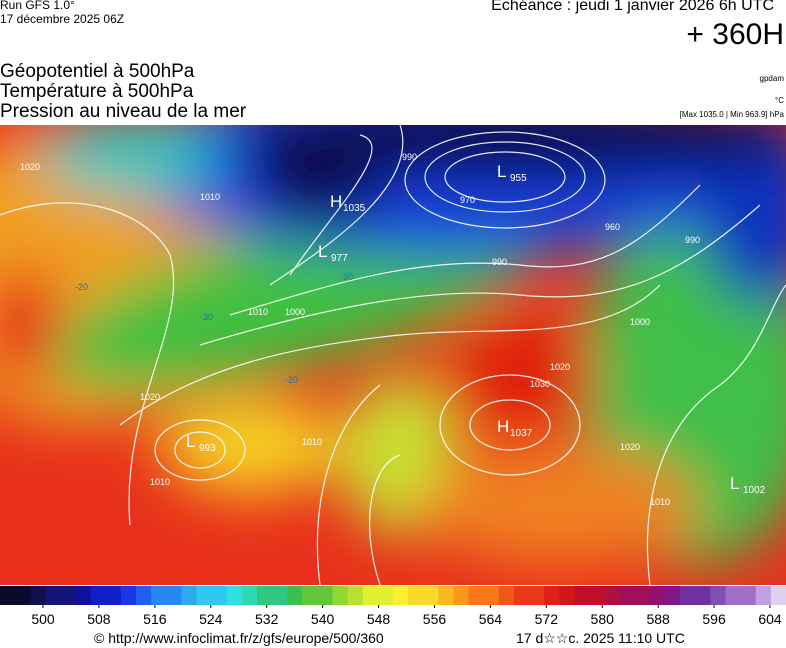  I want to click on lead-time: + 360H, so click(735, 34).